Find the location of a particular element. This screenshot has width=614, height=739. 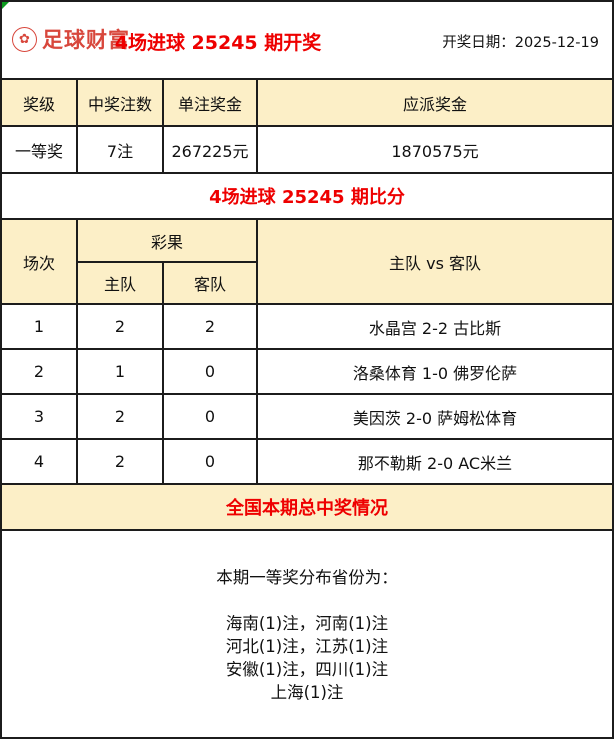

draw-date: 开奖日期：2025-12-19 is located at coordinates (520, 42).